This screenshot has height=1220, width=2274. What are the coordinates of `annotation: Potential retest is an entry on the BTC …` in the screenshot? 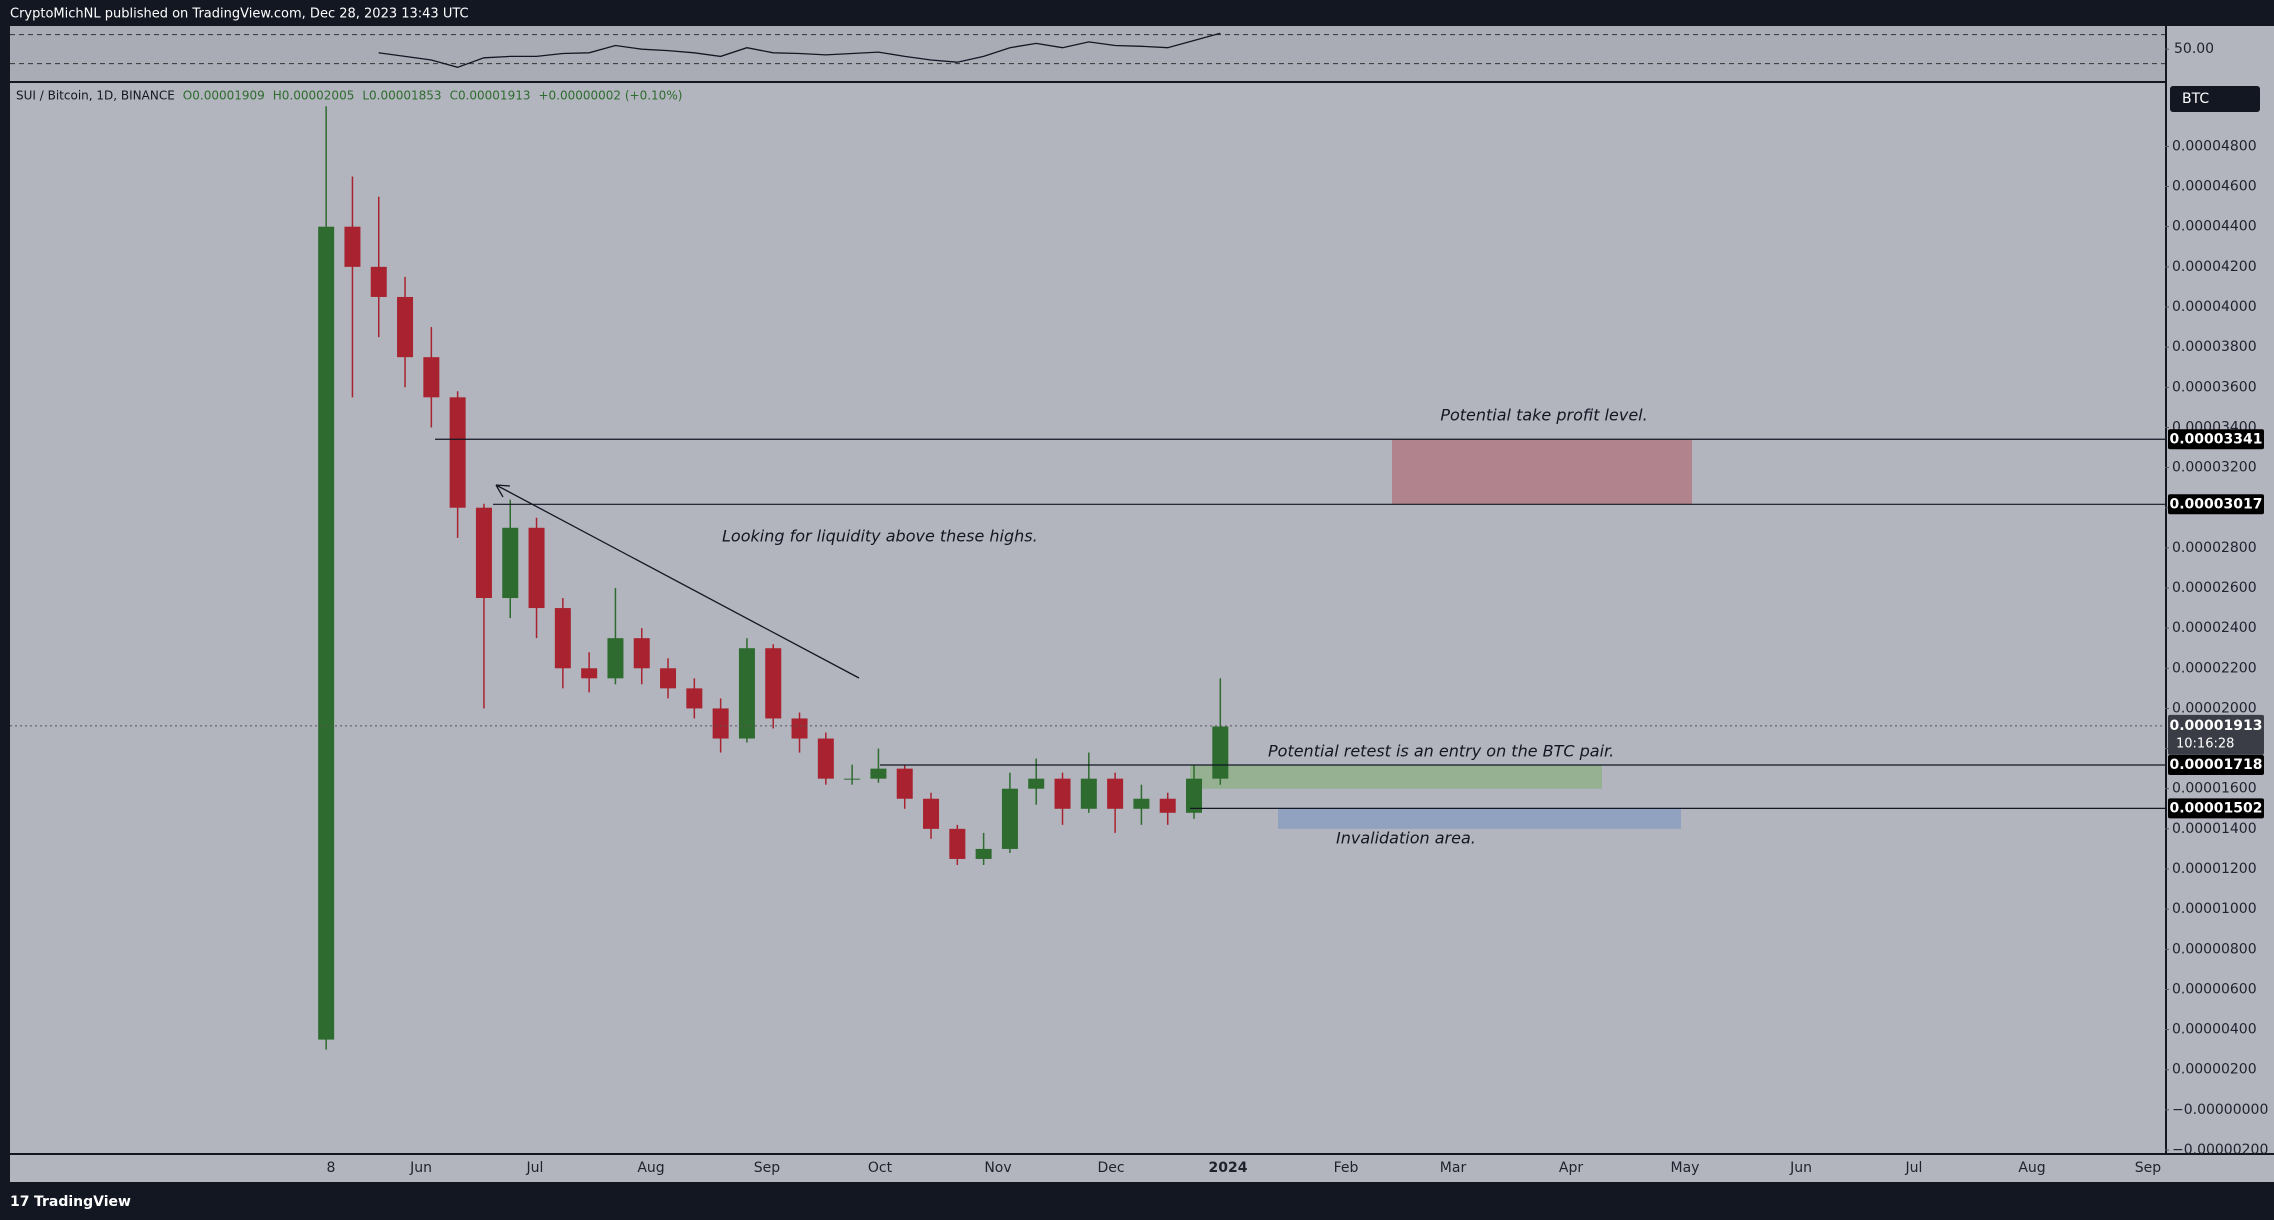 It's located at (1441, 751).